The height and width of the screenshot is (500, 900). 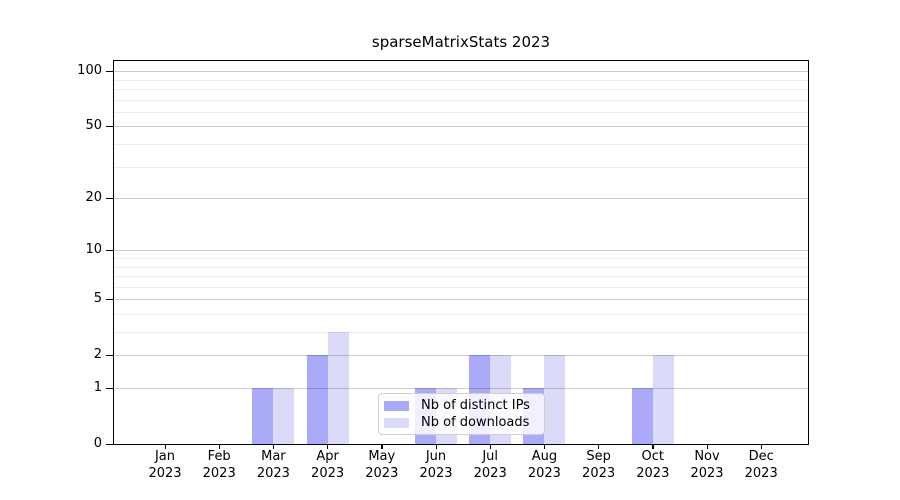 What do you see at coordinates (436, 465) in the screenshot?
I see `x-tick-label-jun: Jun 2023` at bounding box center [436, 465].